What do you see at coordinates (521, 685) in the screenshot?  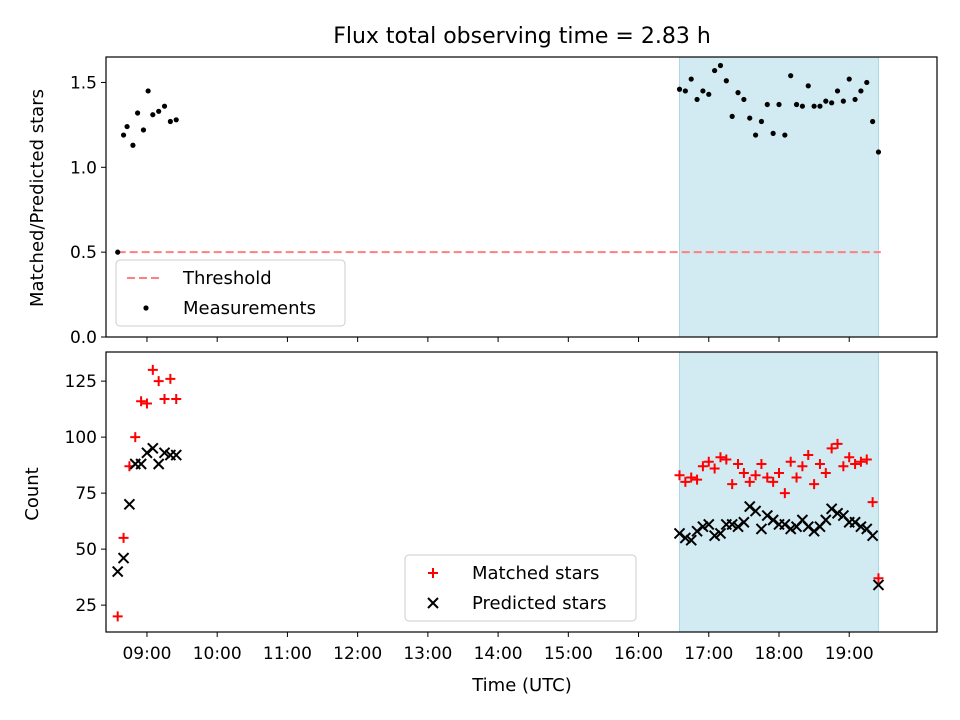 I see `x-axis-label: Time (UTC)` at bounding box center [521, 685].